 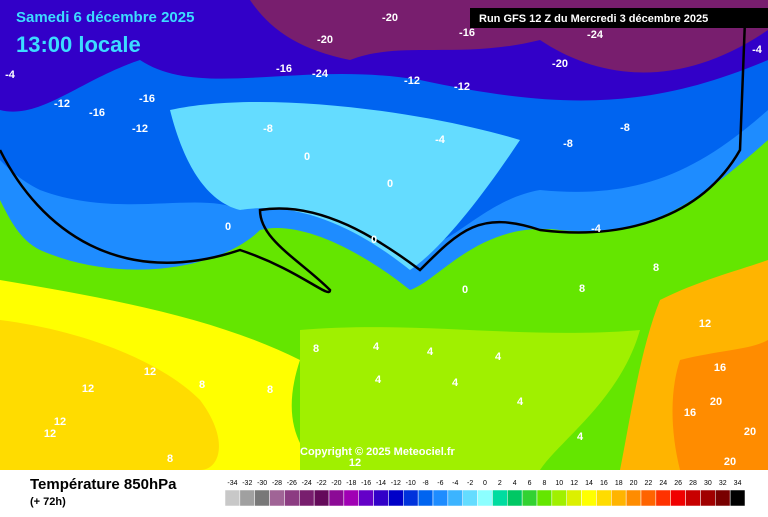 I want to click on footer-range: (+ 72h), so click(x=48, y=502).